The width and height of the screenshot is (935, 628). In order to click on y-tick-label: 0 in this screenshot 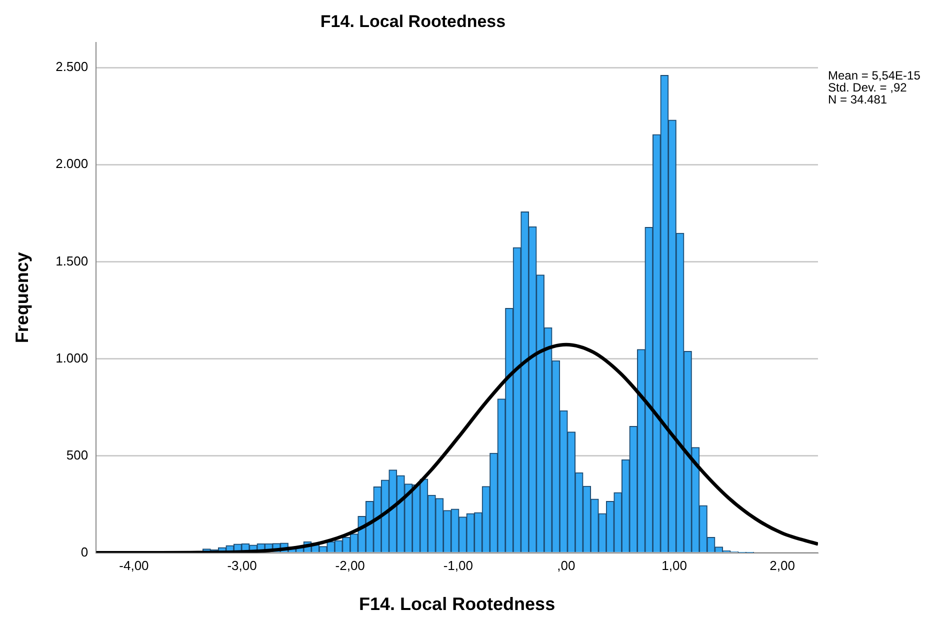, I will do `click(84, 552)`.